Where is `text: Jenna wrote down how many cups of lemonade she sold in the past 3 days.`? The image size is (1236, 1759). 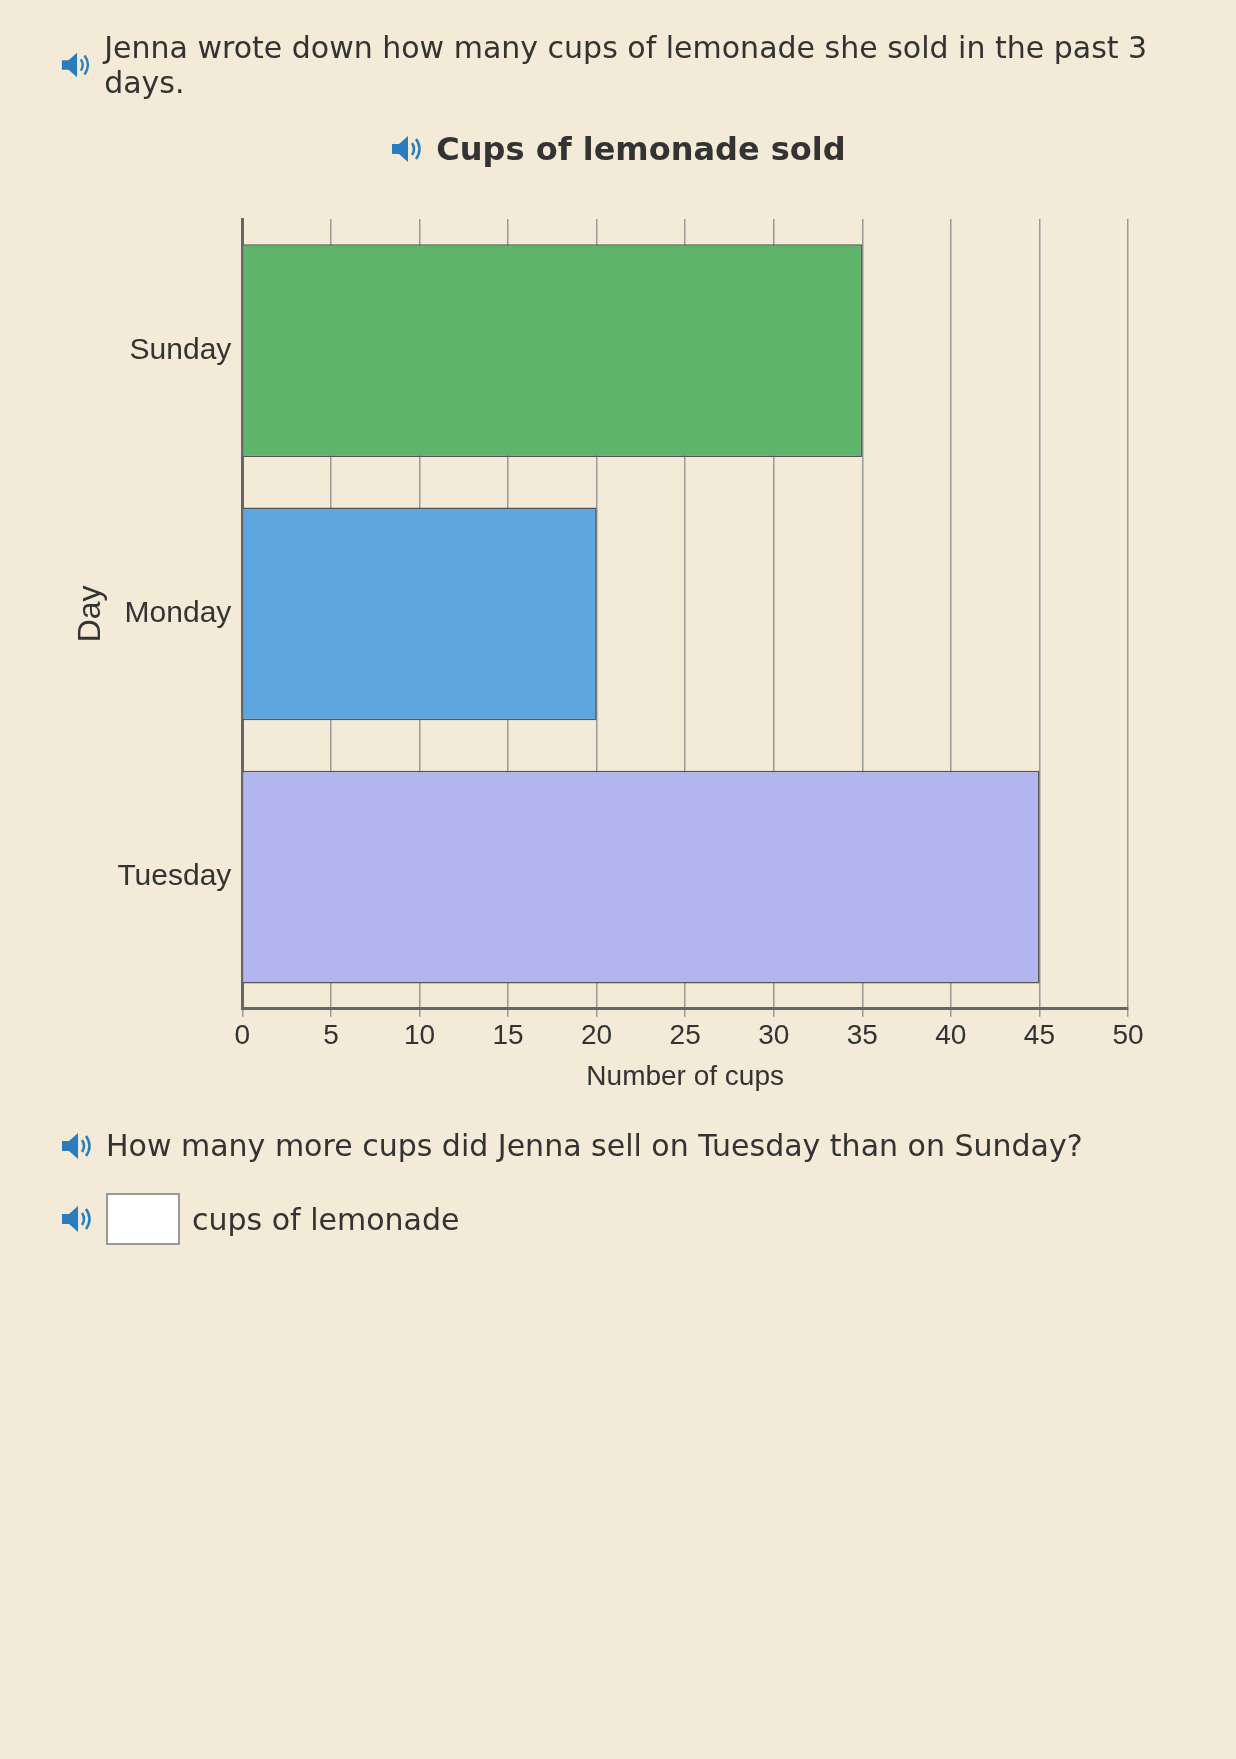
text: Jenna wrote down how many cups of lemonade she sold in the past 3 days. is located at coordinates (626, 65).